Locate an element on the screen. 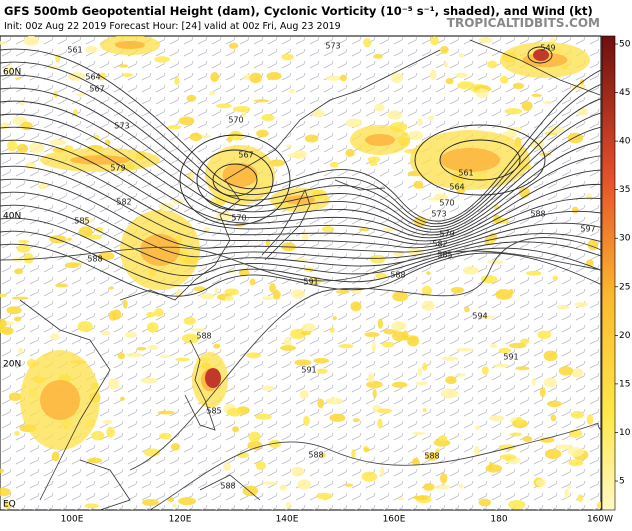 The height and width of the screenshot is (531, 632). contour-label: 573 is located at coordinates (121, 126).